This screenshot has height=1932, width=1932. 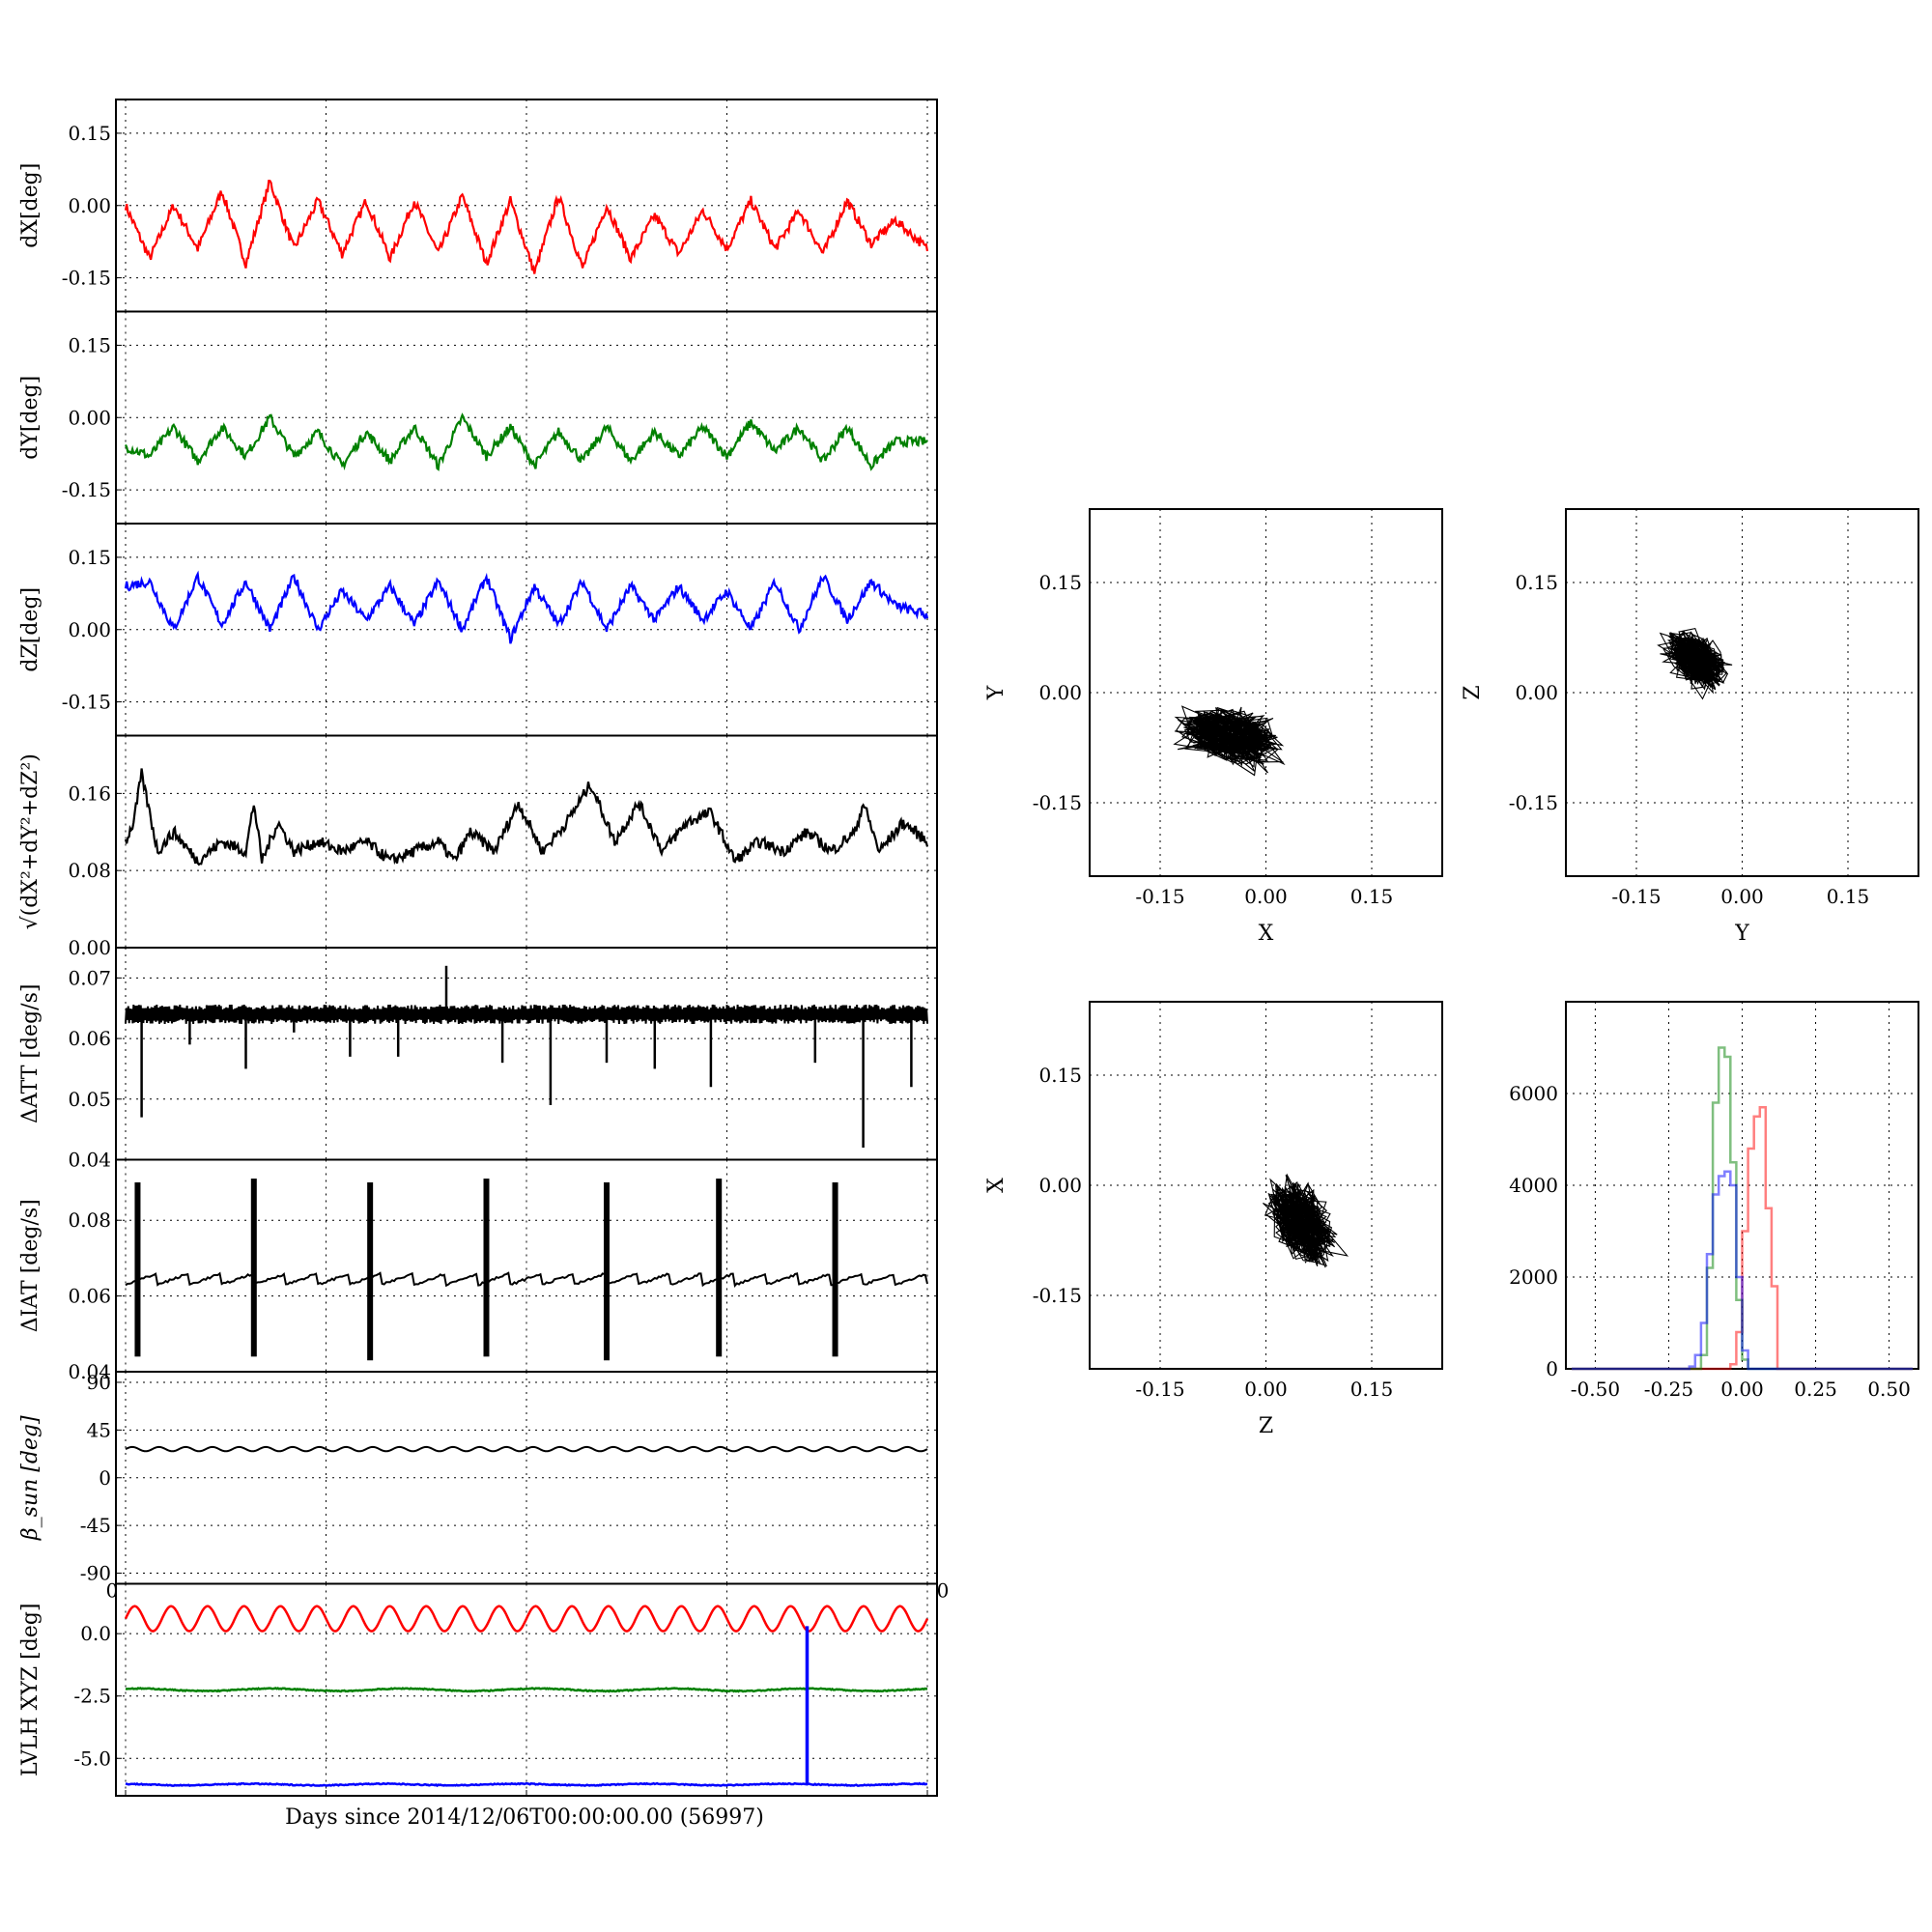 What do you see at coordinates (1372, 896) in the screenshot?
I see `panel-XY-xtick-label: 0.15` at bounding box center [1372, 896].